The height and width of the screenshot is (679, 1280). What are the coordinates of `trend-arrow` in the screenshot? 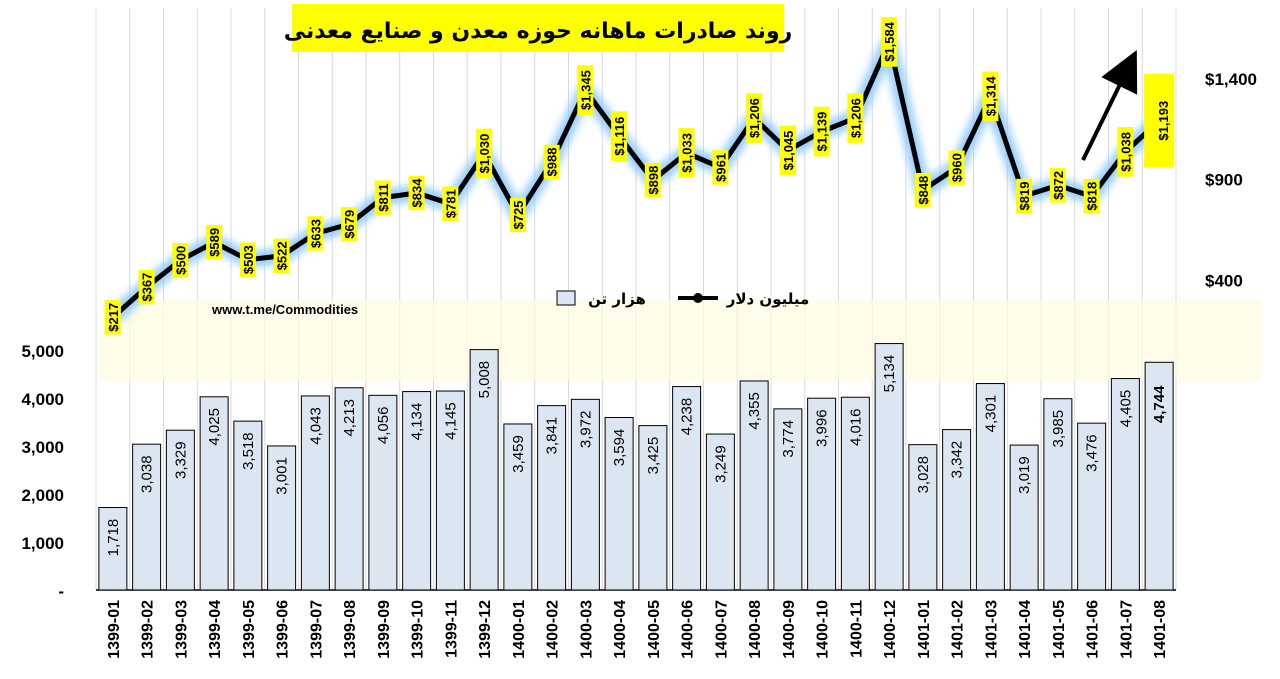 It's located at (1109, 105).